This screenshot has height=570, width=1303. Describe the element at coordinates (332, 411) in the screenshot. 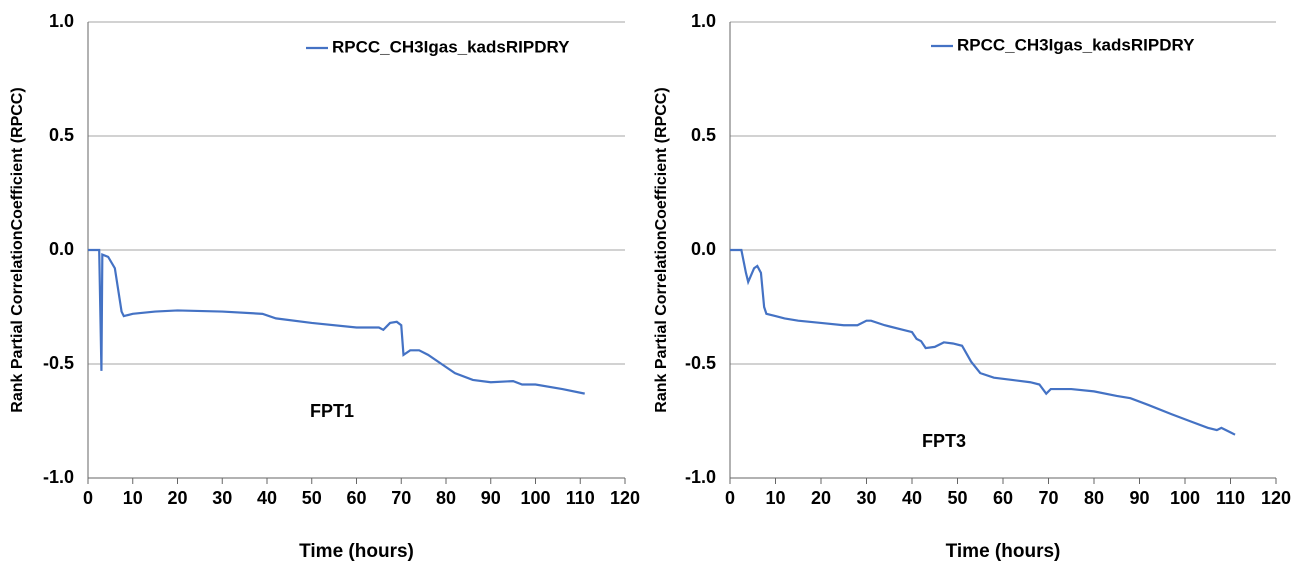

I see `annotation: FPT1` at that location.